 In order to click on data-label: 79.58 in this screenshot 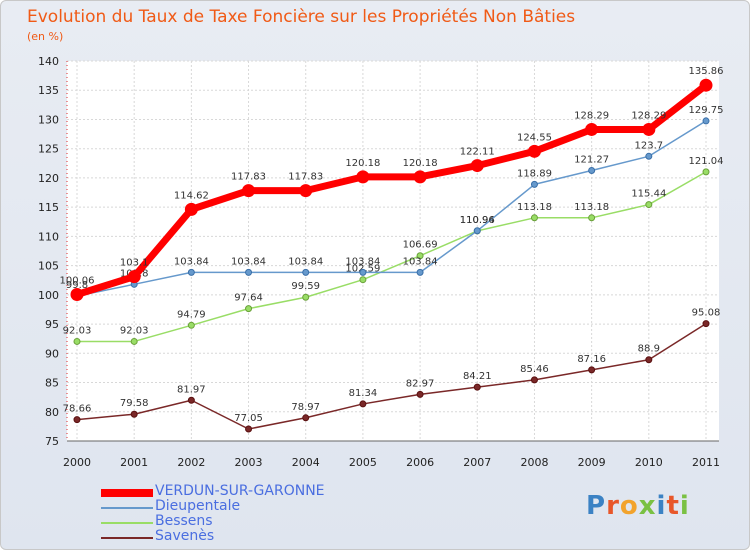, I will do `click(134, 403)`.